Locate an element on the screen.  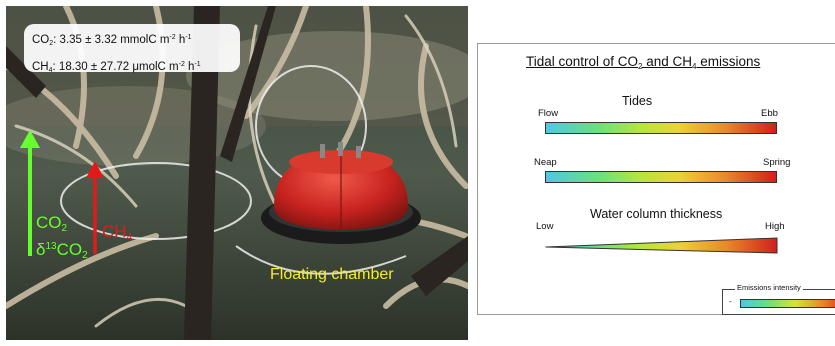
co2-arrow-label: CO2 δ13CO2 is located at coordinates (62, 237).